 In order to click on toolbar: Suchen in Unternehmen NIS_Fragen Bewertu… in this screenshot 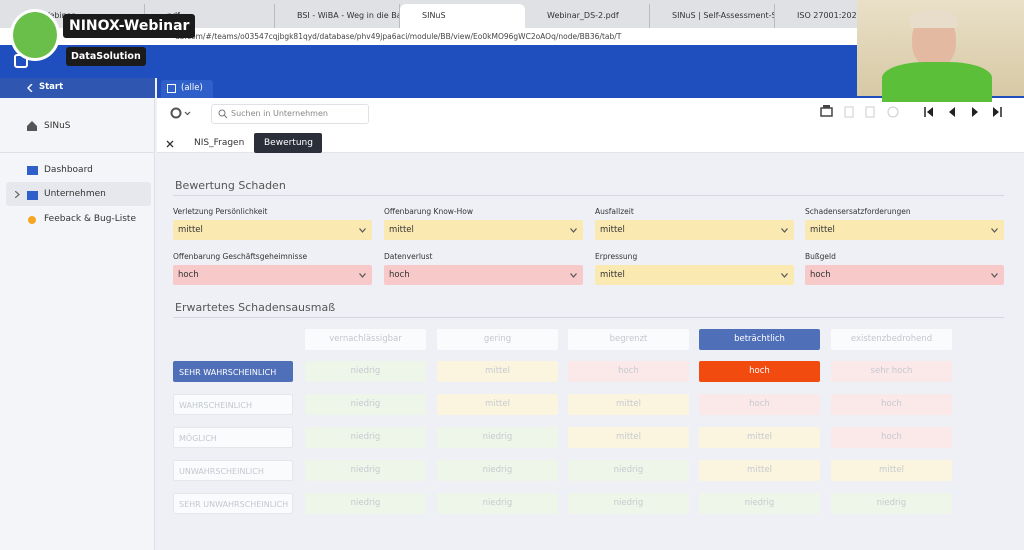, I will do `click(590, 125)`.